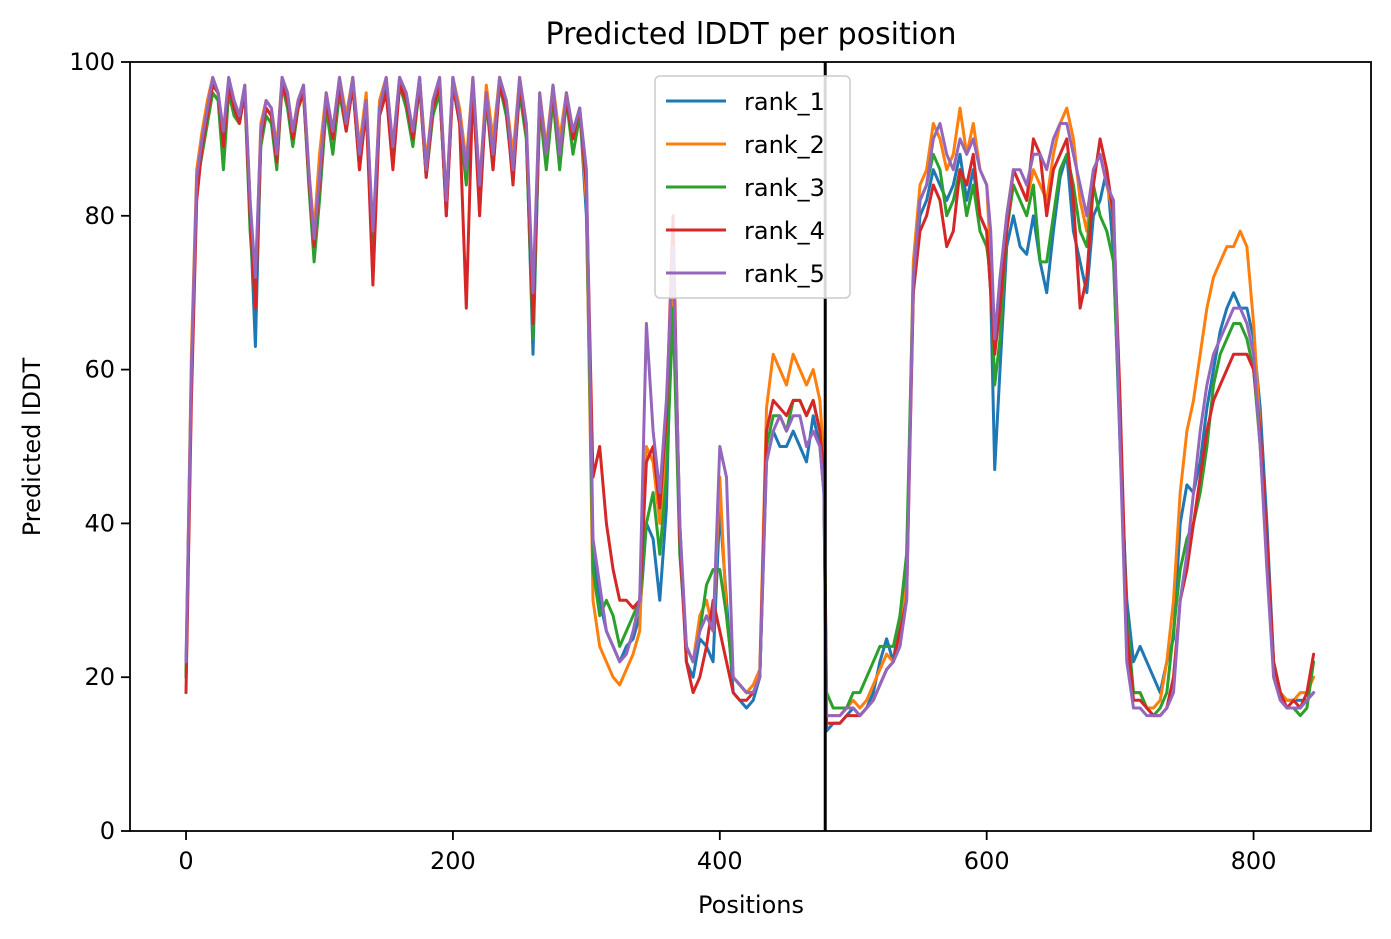 The image size is (1391, 939). What do you see at coordinates (784, 145) in the screenshot?
I see `legend-label-rank_2: rank_2` at bounding box center [784, 145].